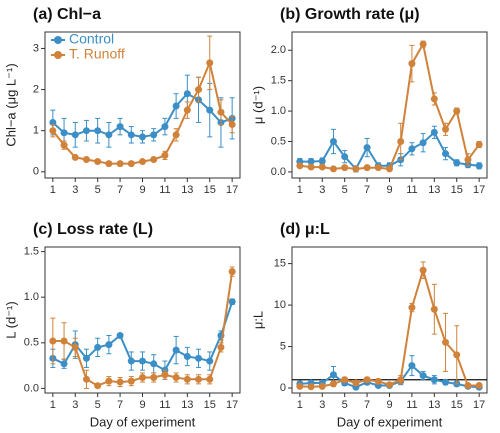 The width and height of the screenshot is (500, 433). What do you see at coordinates (53, 405) in the screenshot?
I see `x-tick-label: 1` at bounding box center [53, 405].